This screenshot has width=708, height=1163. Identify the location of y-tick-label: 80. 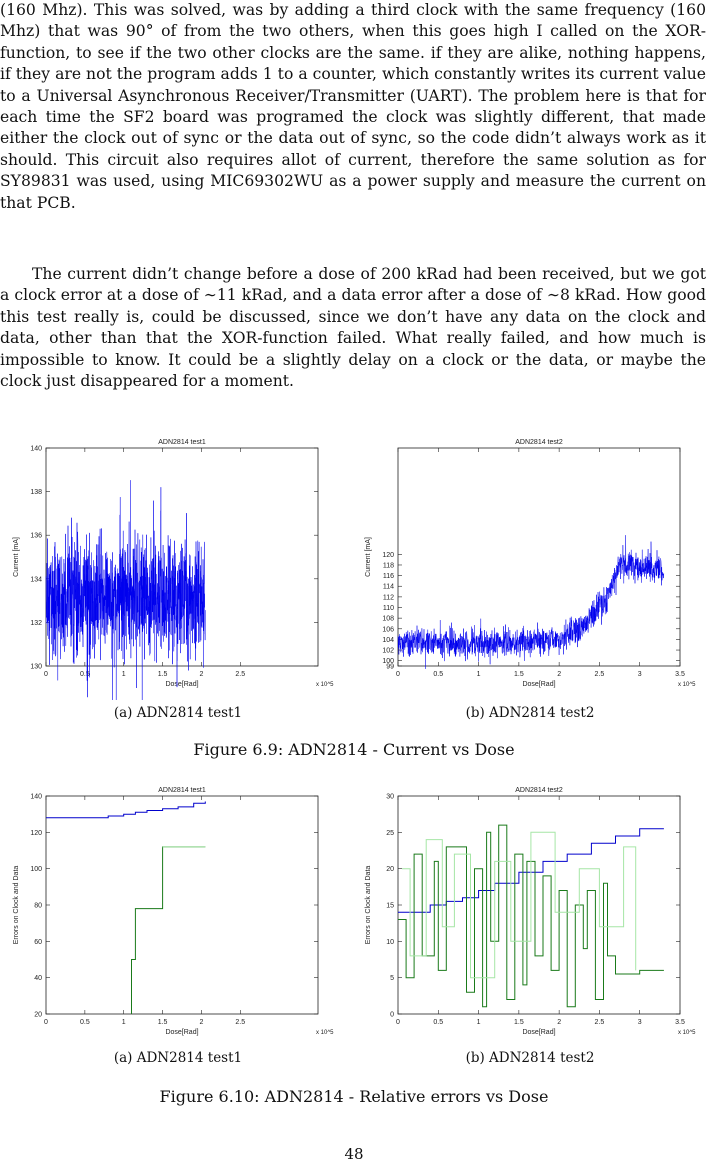
(38, 906).